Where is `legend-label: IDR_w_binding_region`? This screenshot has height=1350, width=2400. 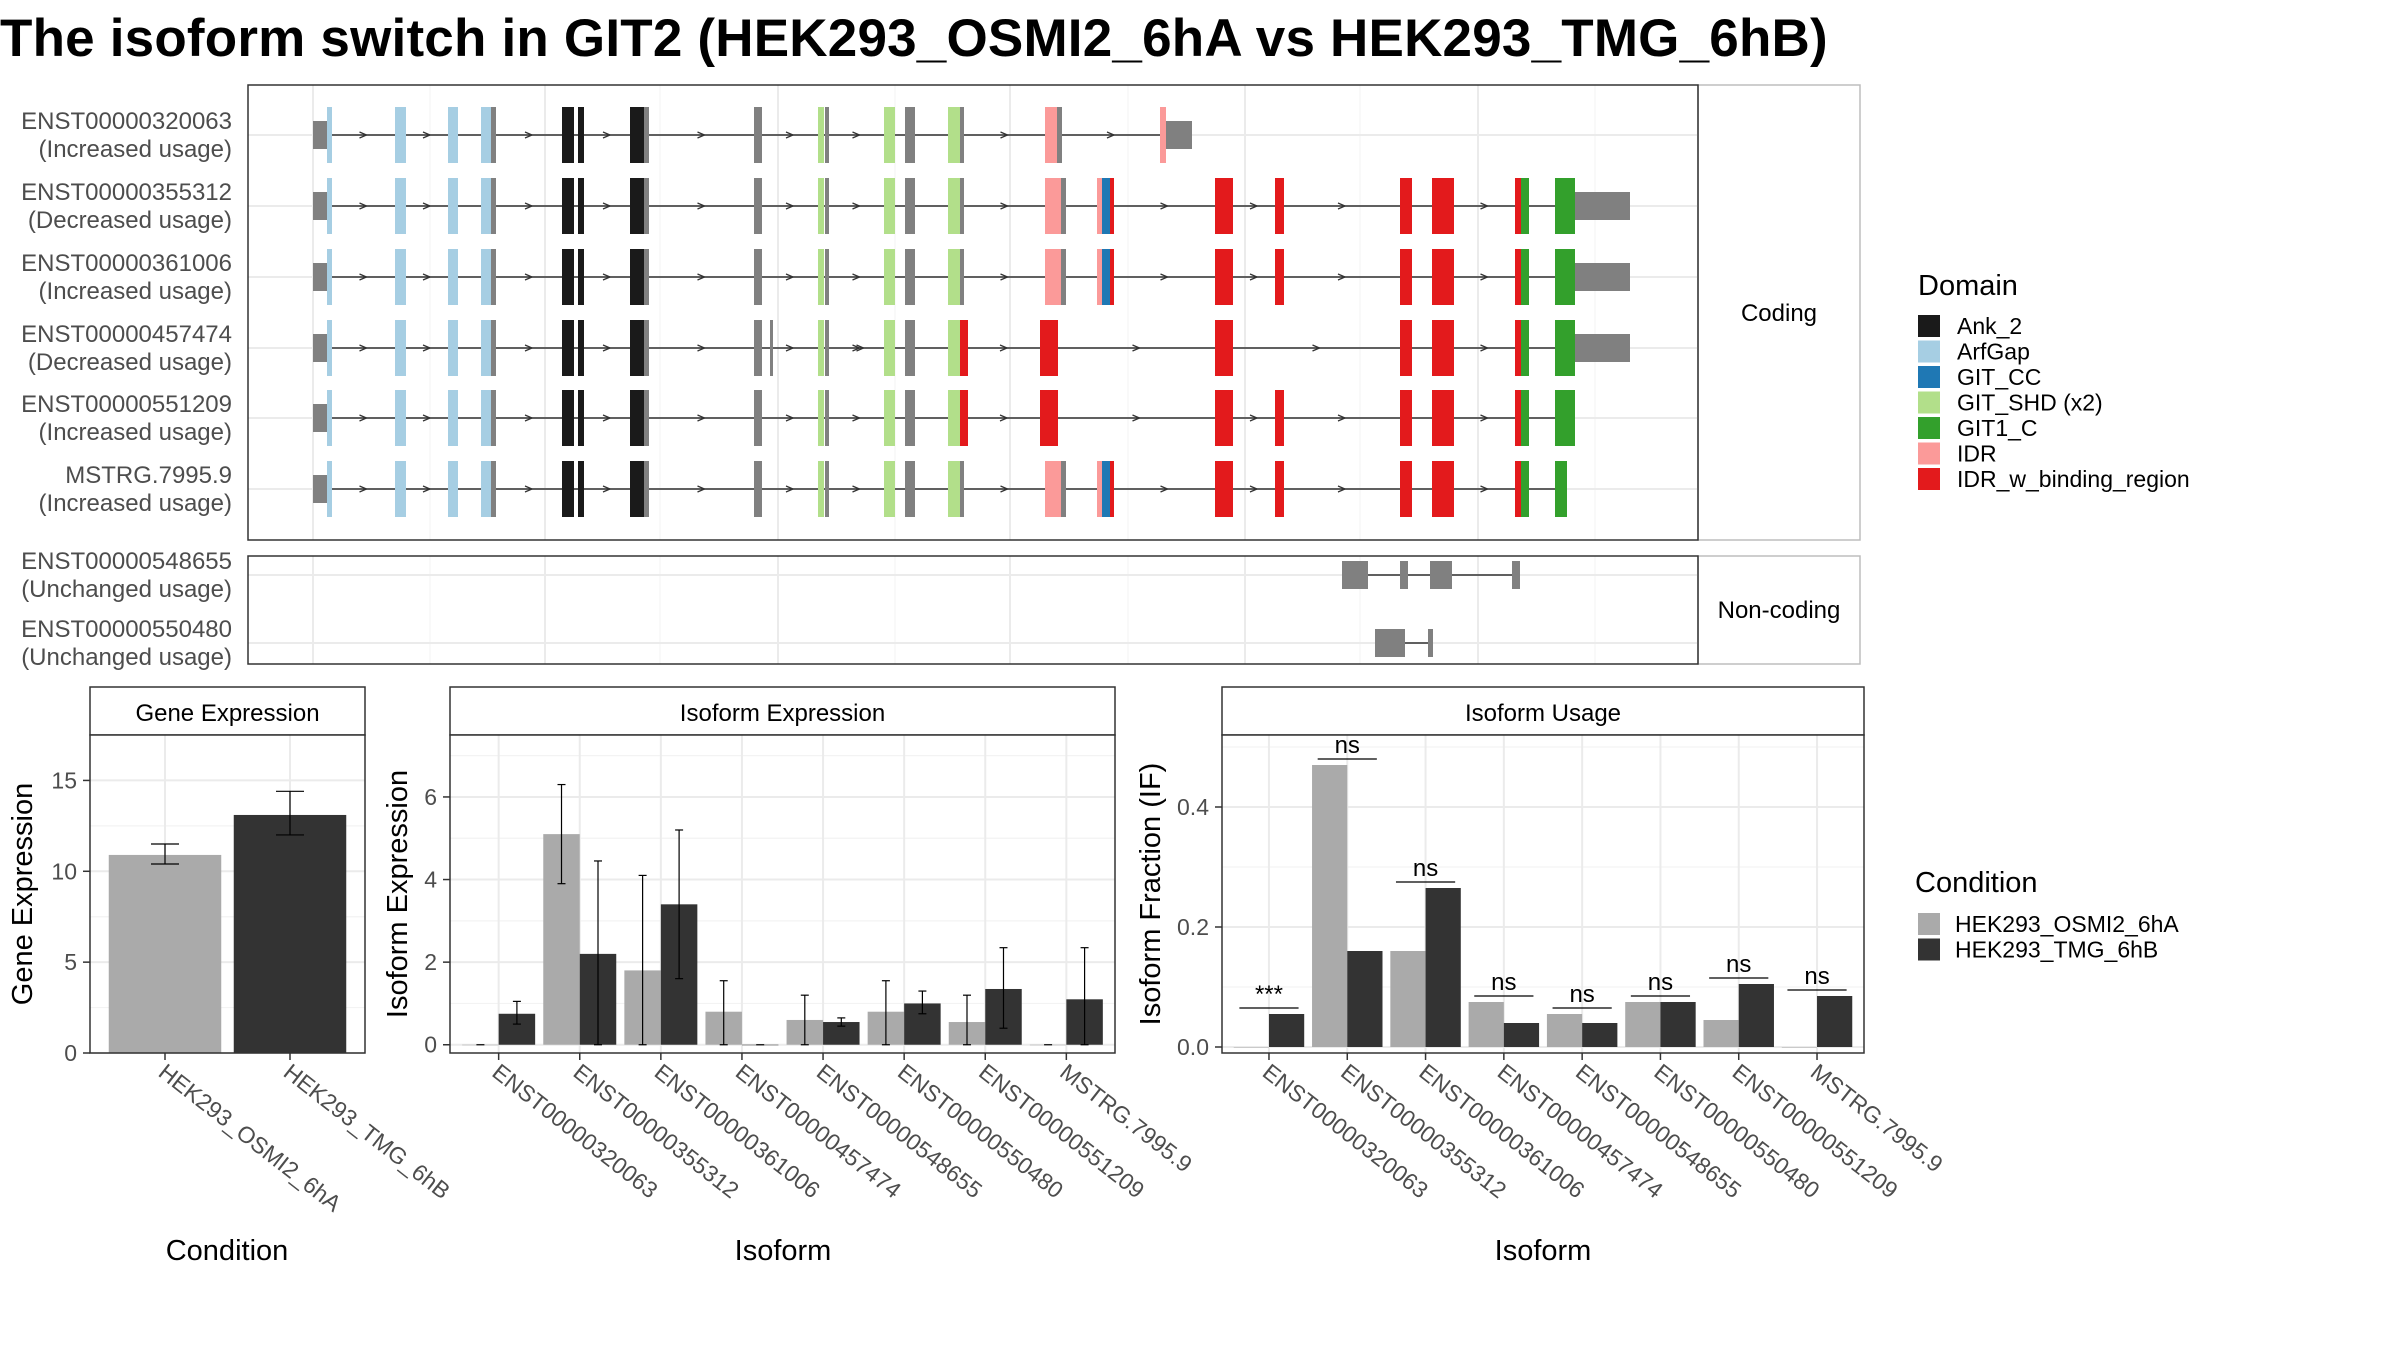
legend-label: IDR_w_binding_region is located at coordinates (2073, 479).